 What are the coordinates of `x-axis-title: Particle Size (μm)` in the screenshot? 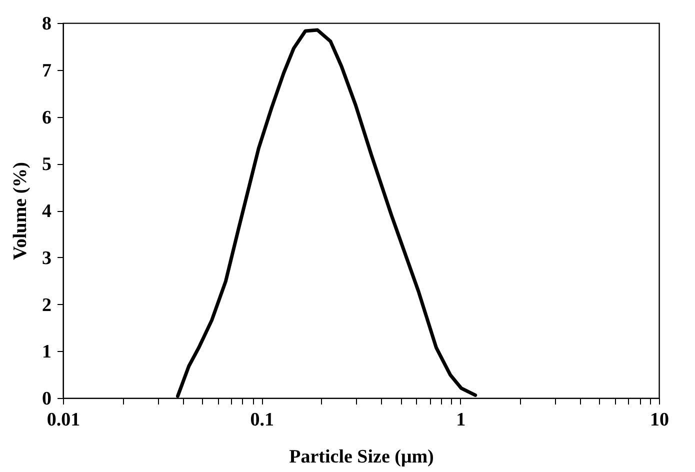 It's located at (361, 457).